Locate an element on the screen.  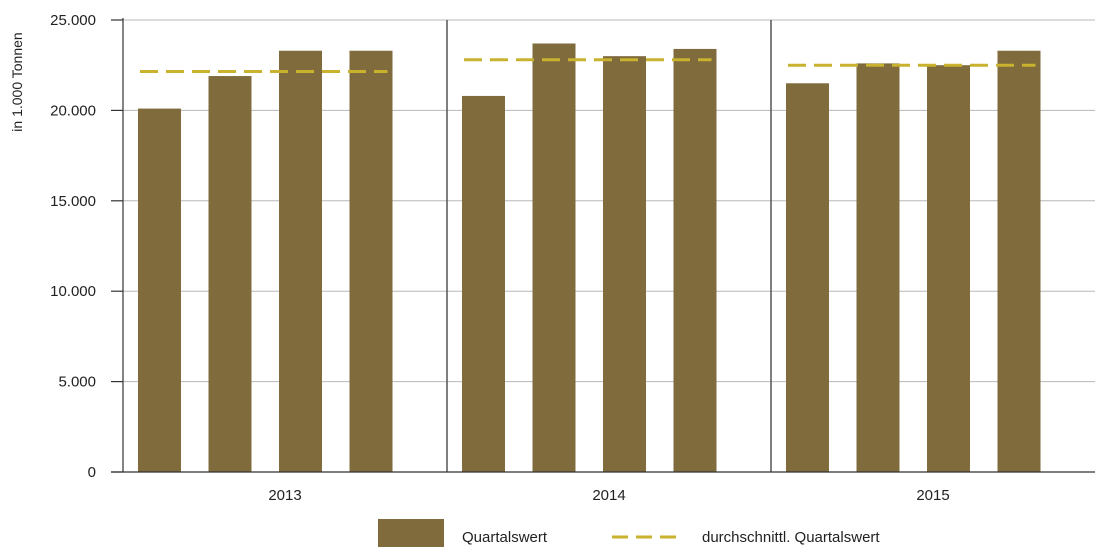
x-tick-label: 2014 is located at coordinates (608, 495).